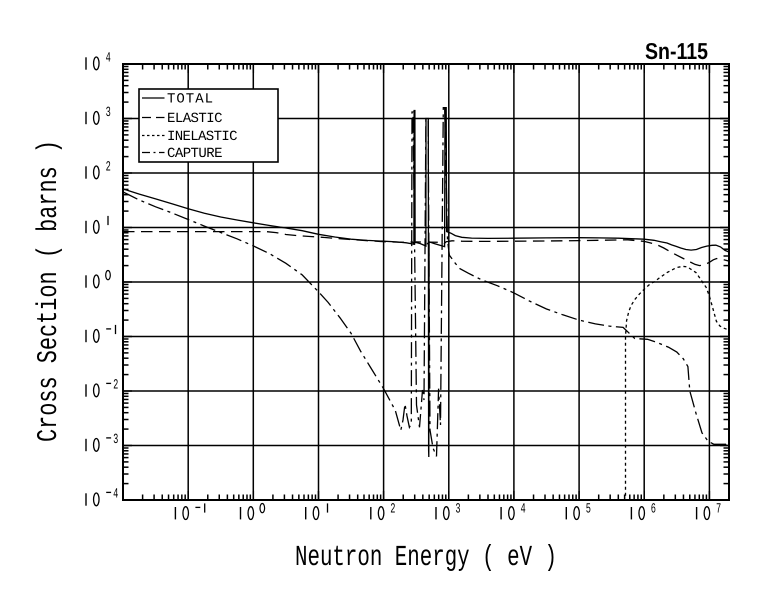 This screenshot has width=780, height=595. What do you see at coordinates (195, 119) in the screenshot?
I see `svg-text: ELASTIC` at bounding box center [195, 119].